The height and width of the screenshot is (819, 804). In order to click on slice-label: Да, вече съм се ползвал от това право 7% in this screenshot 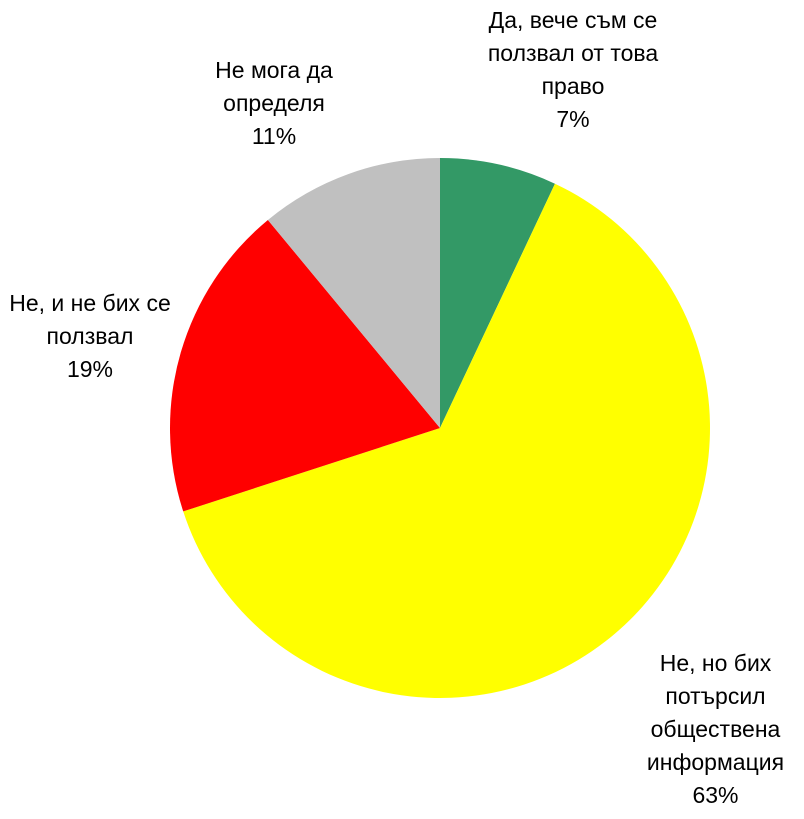, I will do `click(573, 70)`.